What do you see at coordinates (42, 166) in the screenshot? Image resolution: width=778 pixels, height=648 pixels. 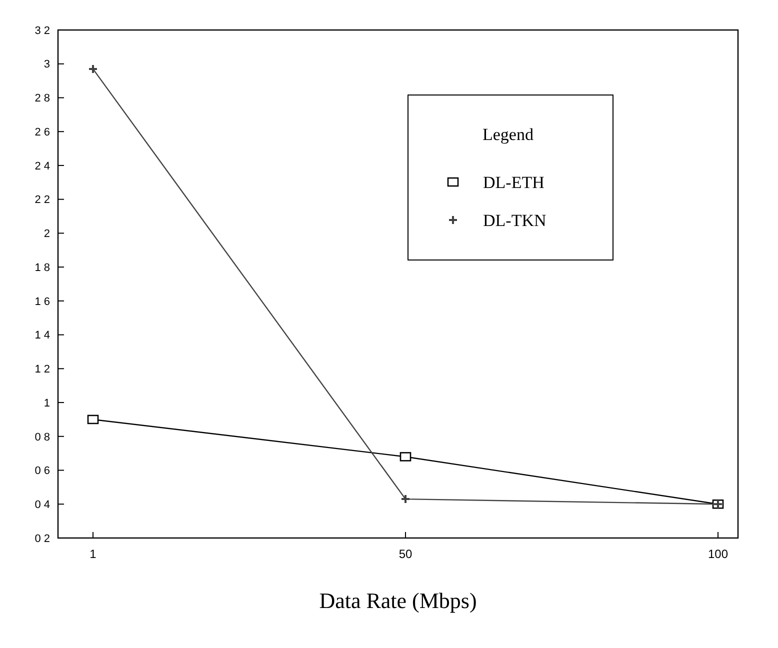 I see `y-tick-label: 2 4` at bounding box center [42, 166].